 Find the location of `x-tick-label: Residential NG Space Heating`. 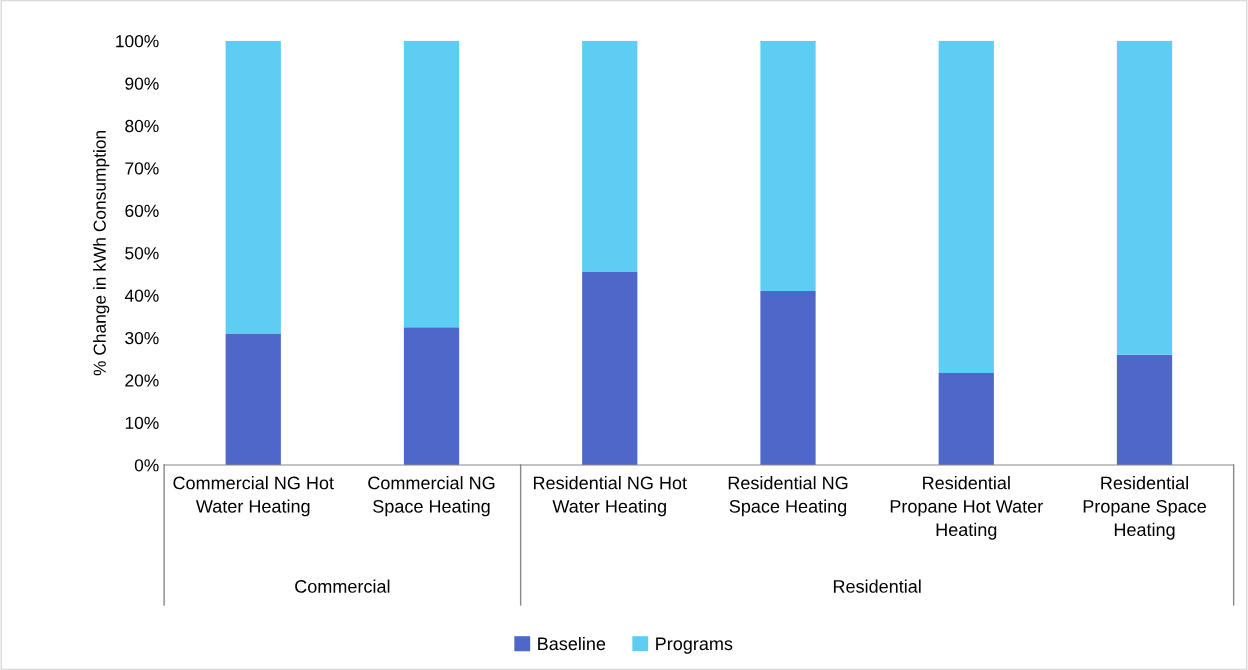

x-tick-label: Residential NG Space Heating is located at coordinates (788, 496).